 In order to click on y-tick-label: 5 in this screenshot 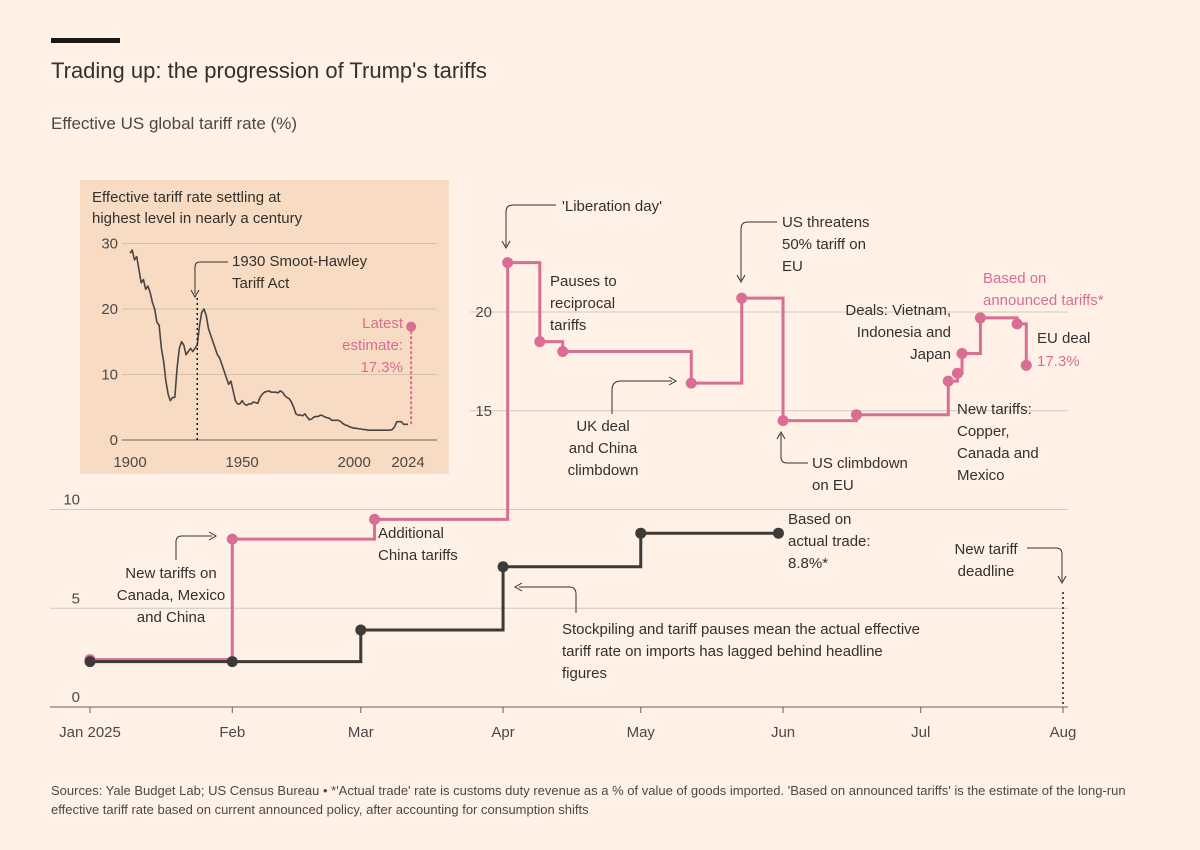, I will do `click(76, 598)`.